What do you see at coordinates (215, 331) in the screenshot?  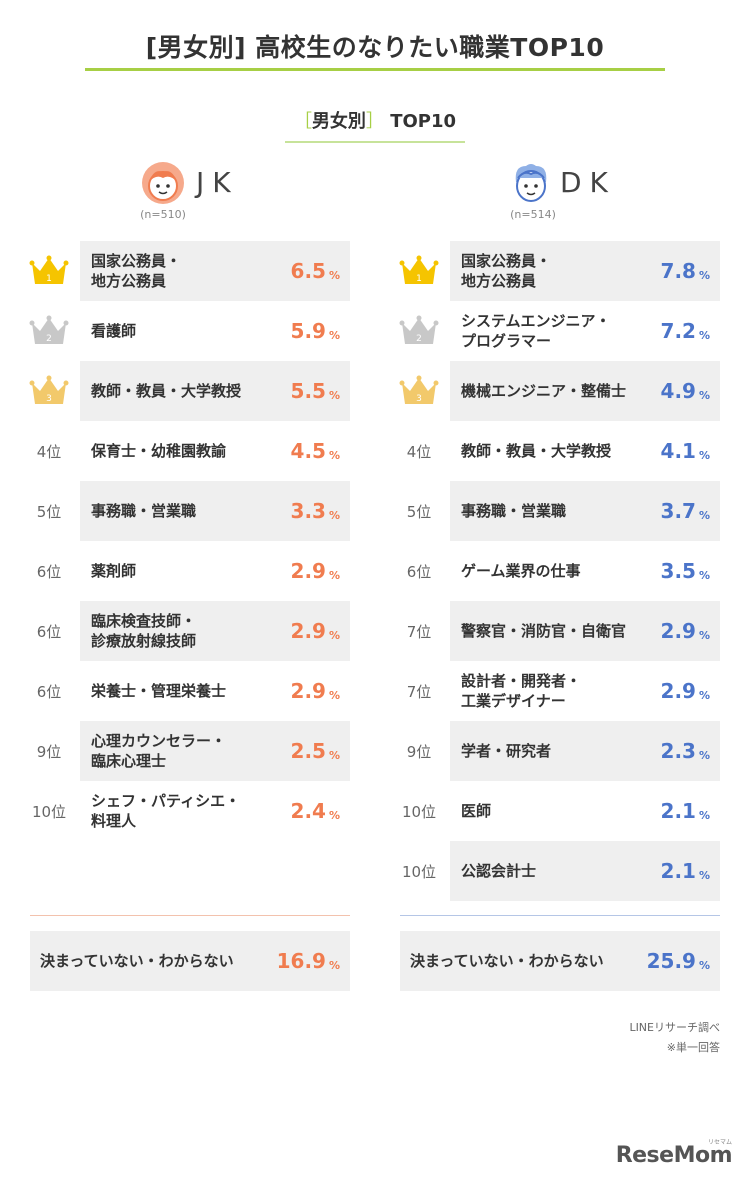 I see `job-cell: 看護師 5.9%` at bounding box center [215, 331].